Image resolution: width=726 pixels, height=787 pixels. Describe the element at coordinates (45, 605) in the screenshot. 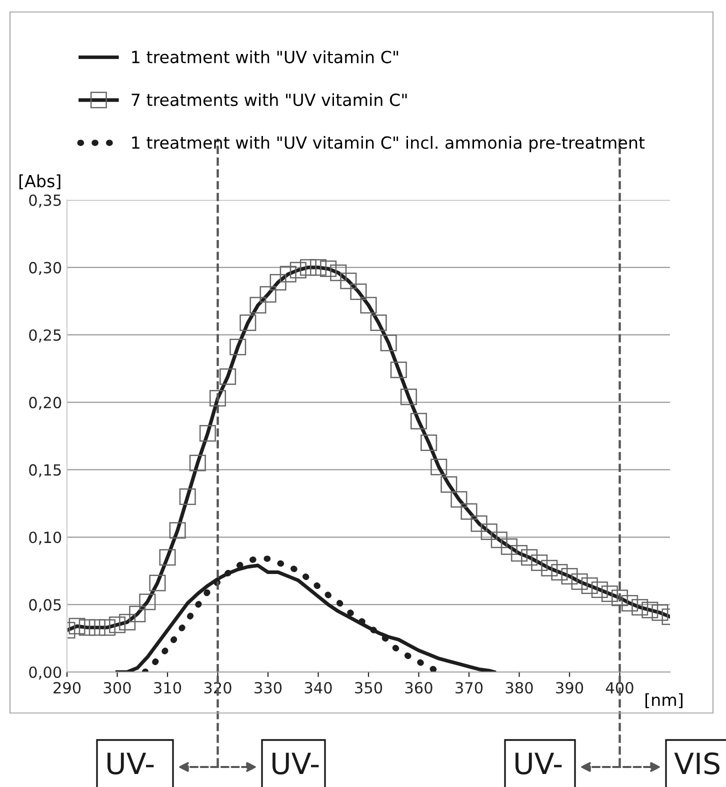

I see `y-tick-label: 0,05` at that location.